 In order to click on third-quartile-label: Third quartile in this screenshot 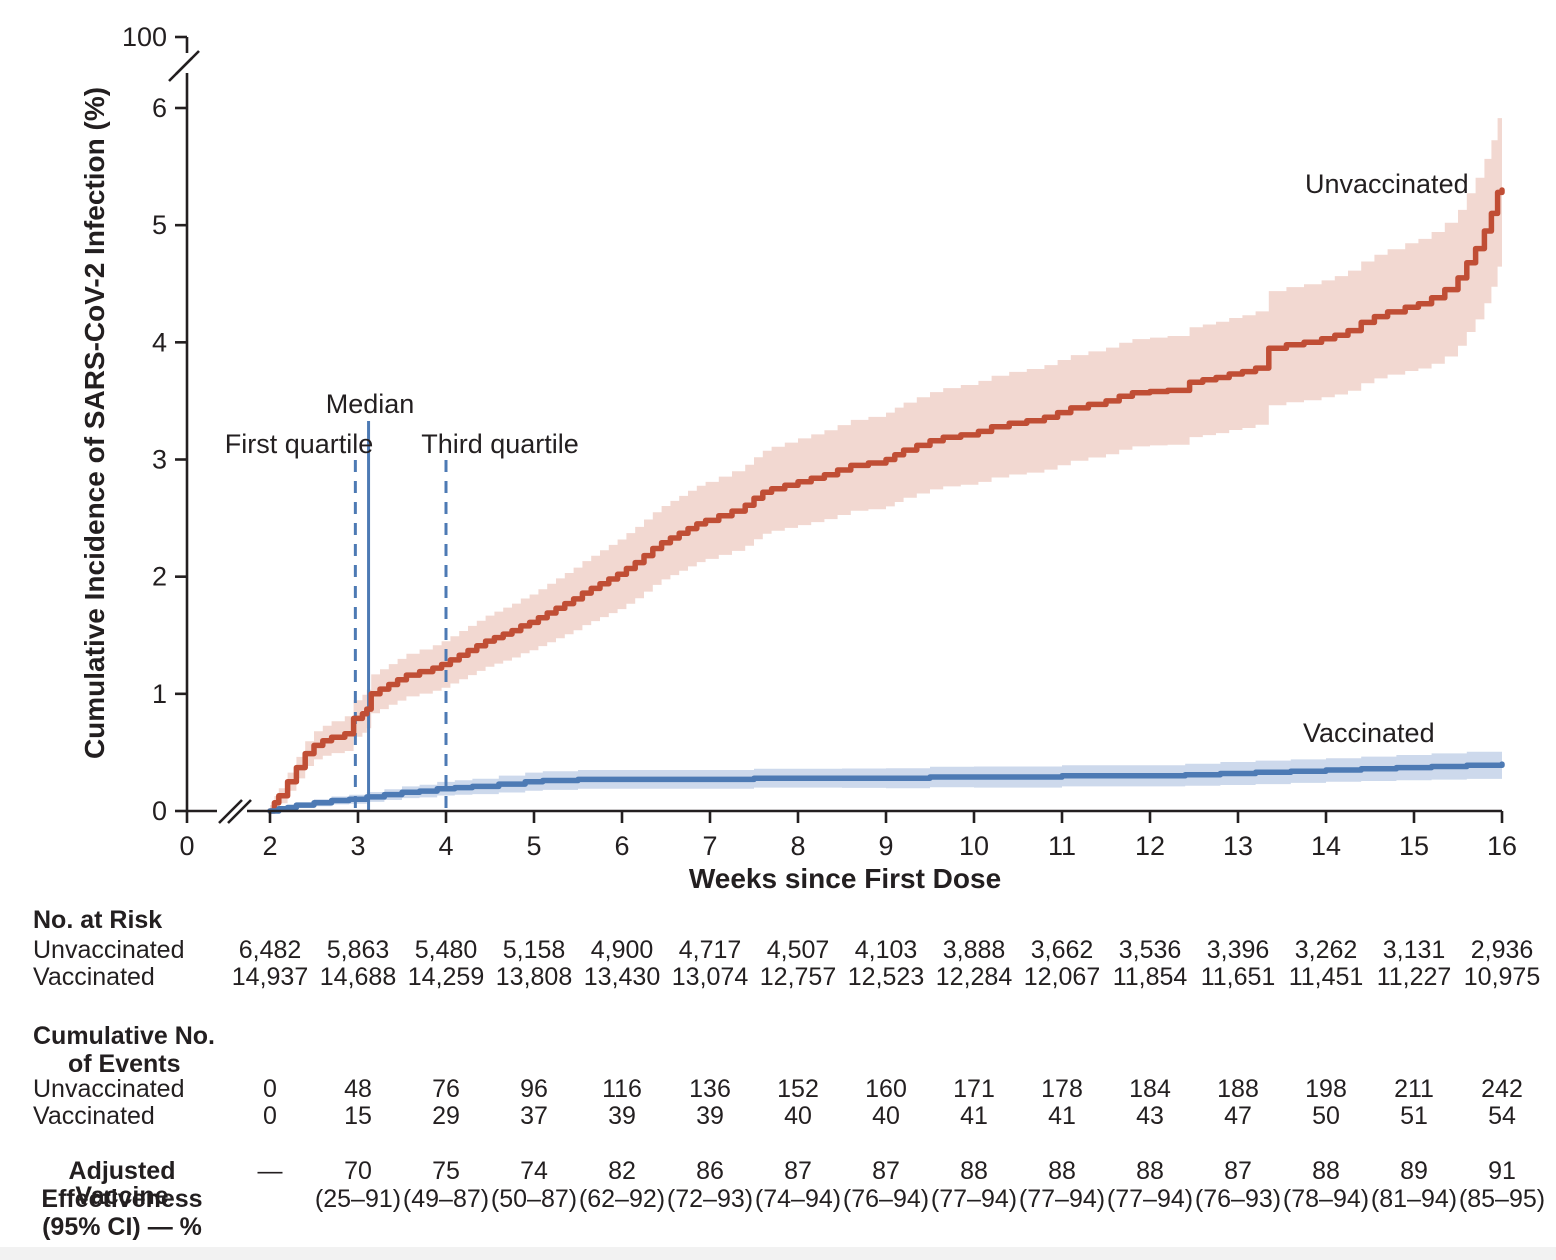, I will do `click(500, 444)`.